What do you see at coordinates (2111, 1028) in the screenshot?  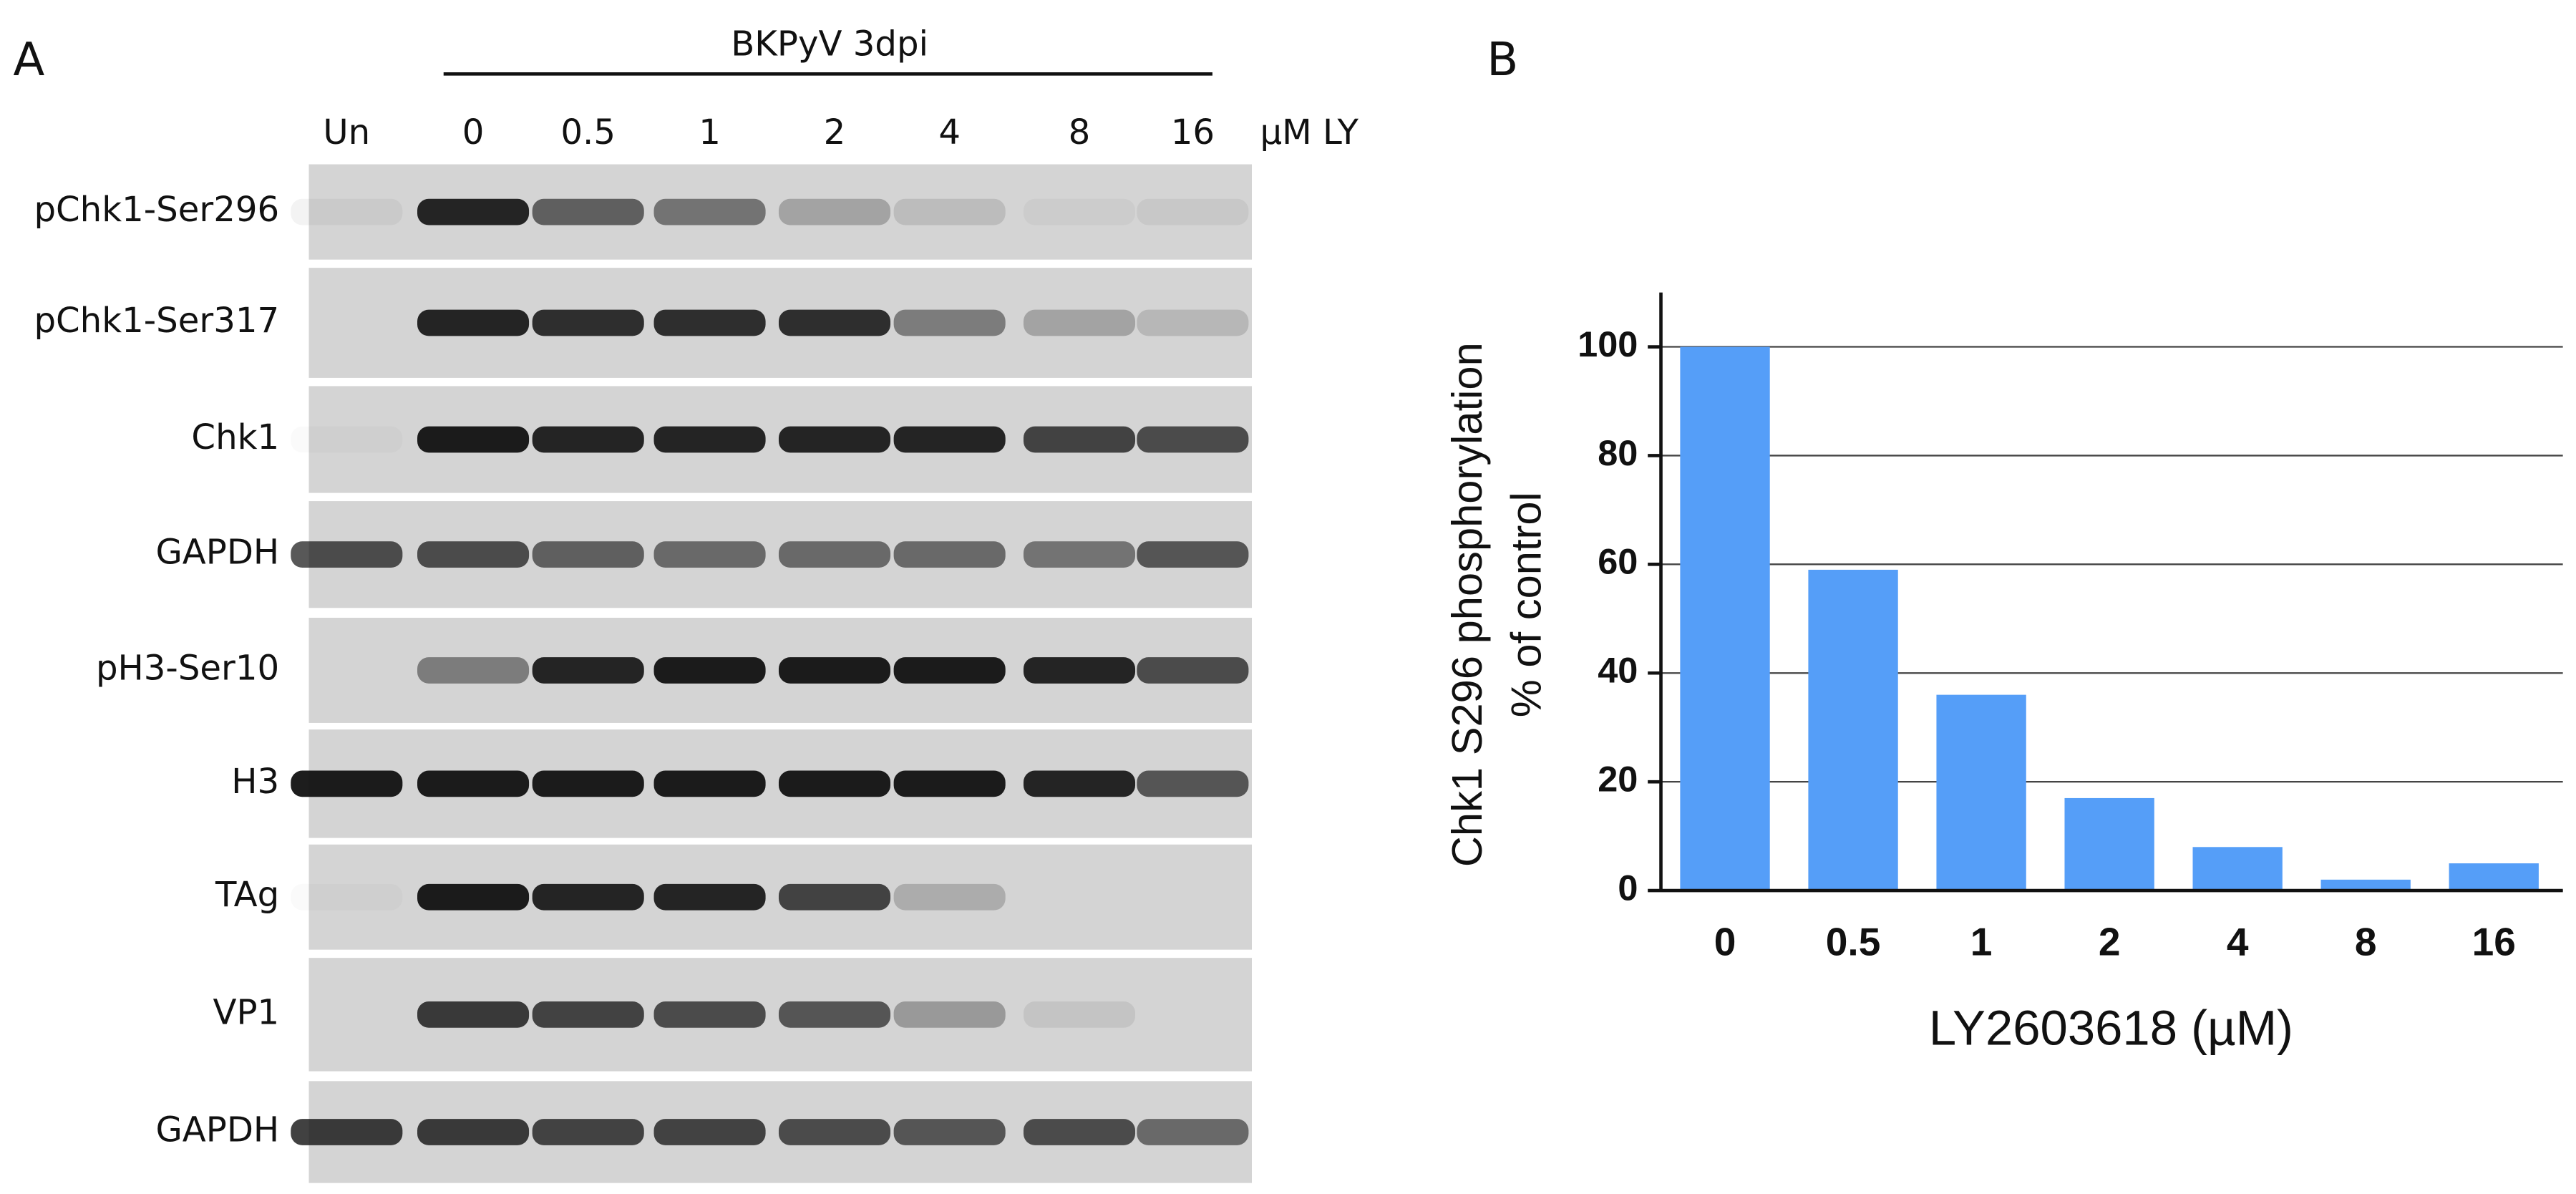 I see `x-axis-label: LY2603618 (µM)` at bounding box center [2111, 1028].